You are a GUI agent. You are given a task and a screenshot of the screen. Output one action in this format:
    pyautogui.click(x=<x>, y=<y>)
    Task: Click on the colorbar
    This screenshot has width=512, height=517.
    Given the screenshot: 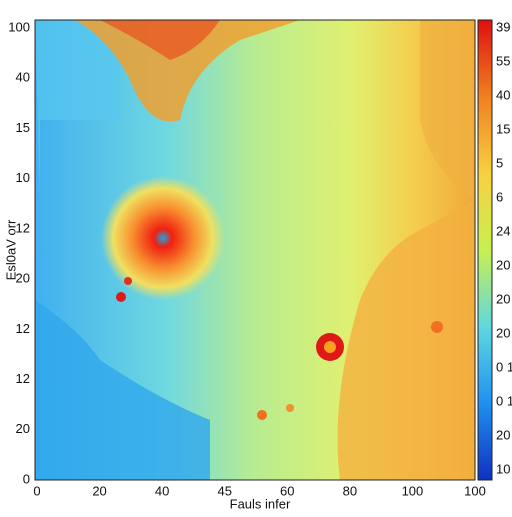 What is the action you would take?
    pyautogui.click(x=485, y=250)
    